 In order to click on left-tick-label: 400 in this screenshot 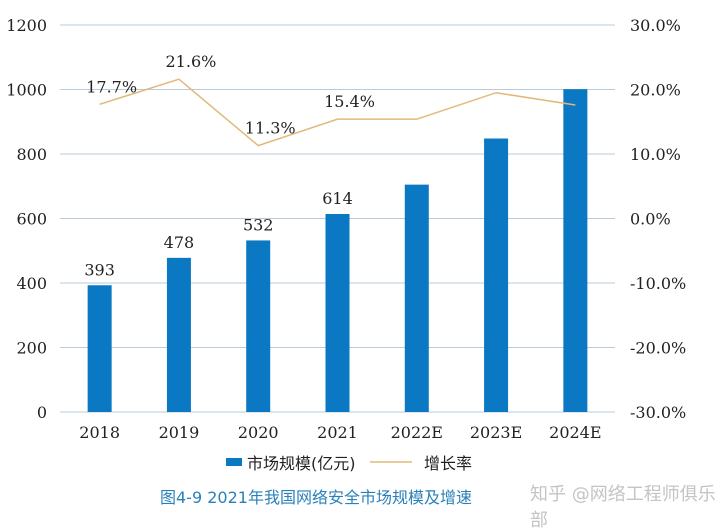, I will do `click(31, 283)`.